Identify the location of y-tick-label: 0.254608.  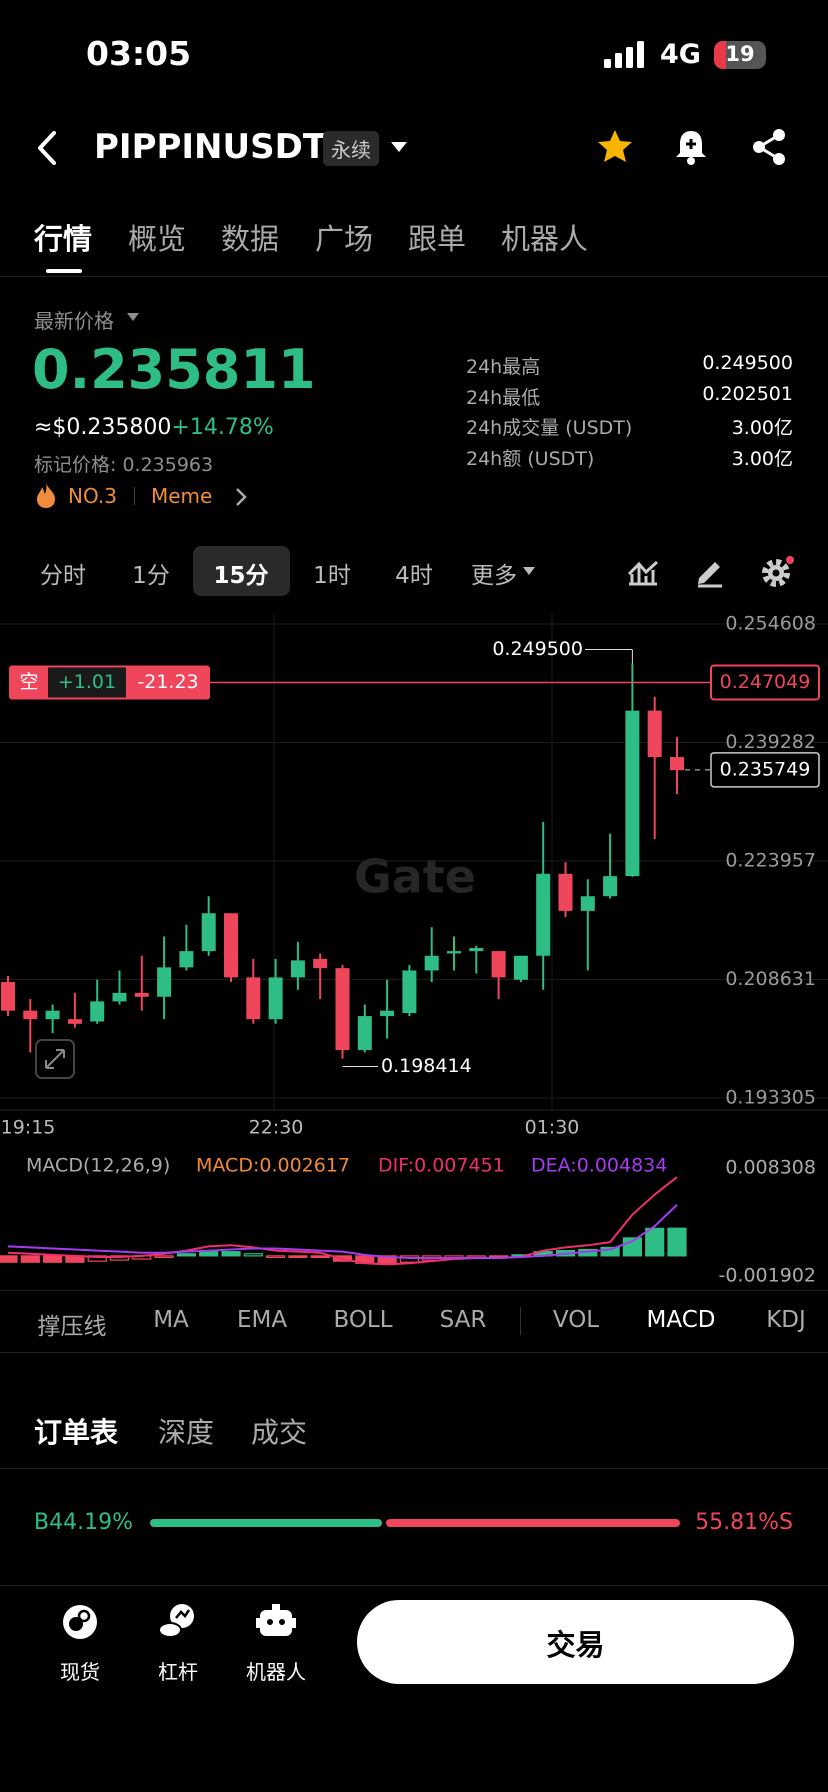
(770, 624).